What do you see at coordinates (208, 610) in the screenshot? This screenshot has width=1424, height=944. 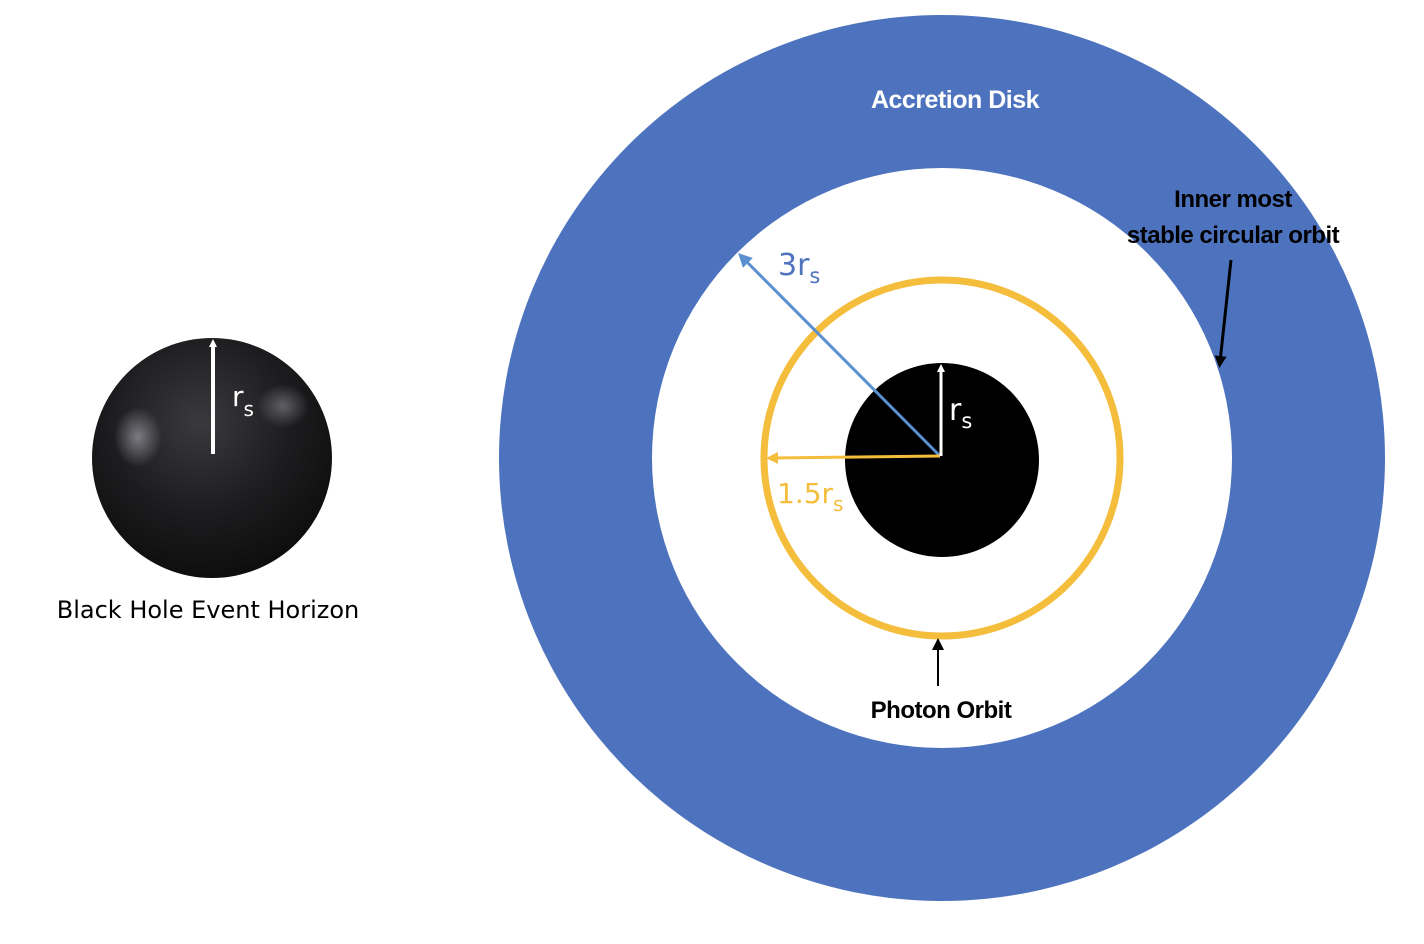 I see `event-horizon-caption: Black Hole Event Horizon` at bounding box center [208, 610].